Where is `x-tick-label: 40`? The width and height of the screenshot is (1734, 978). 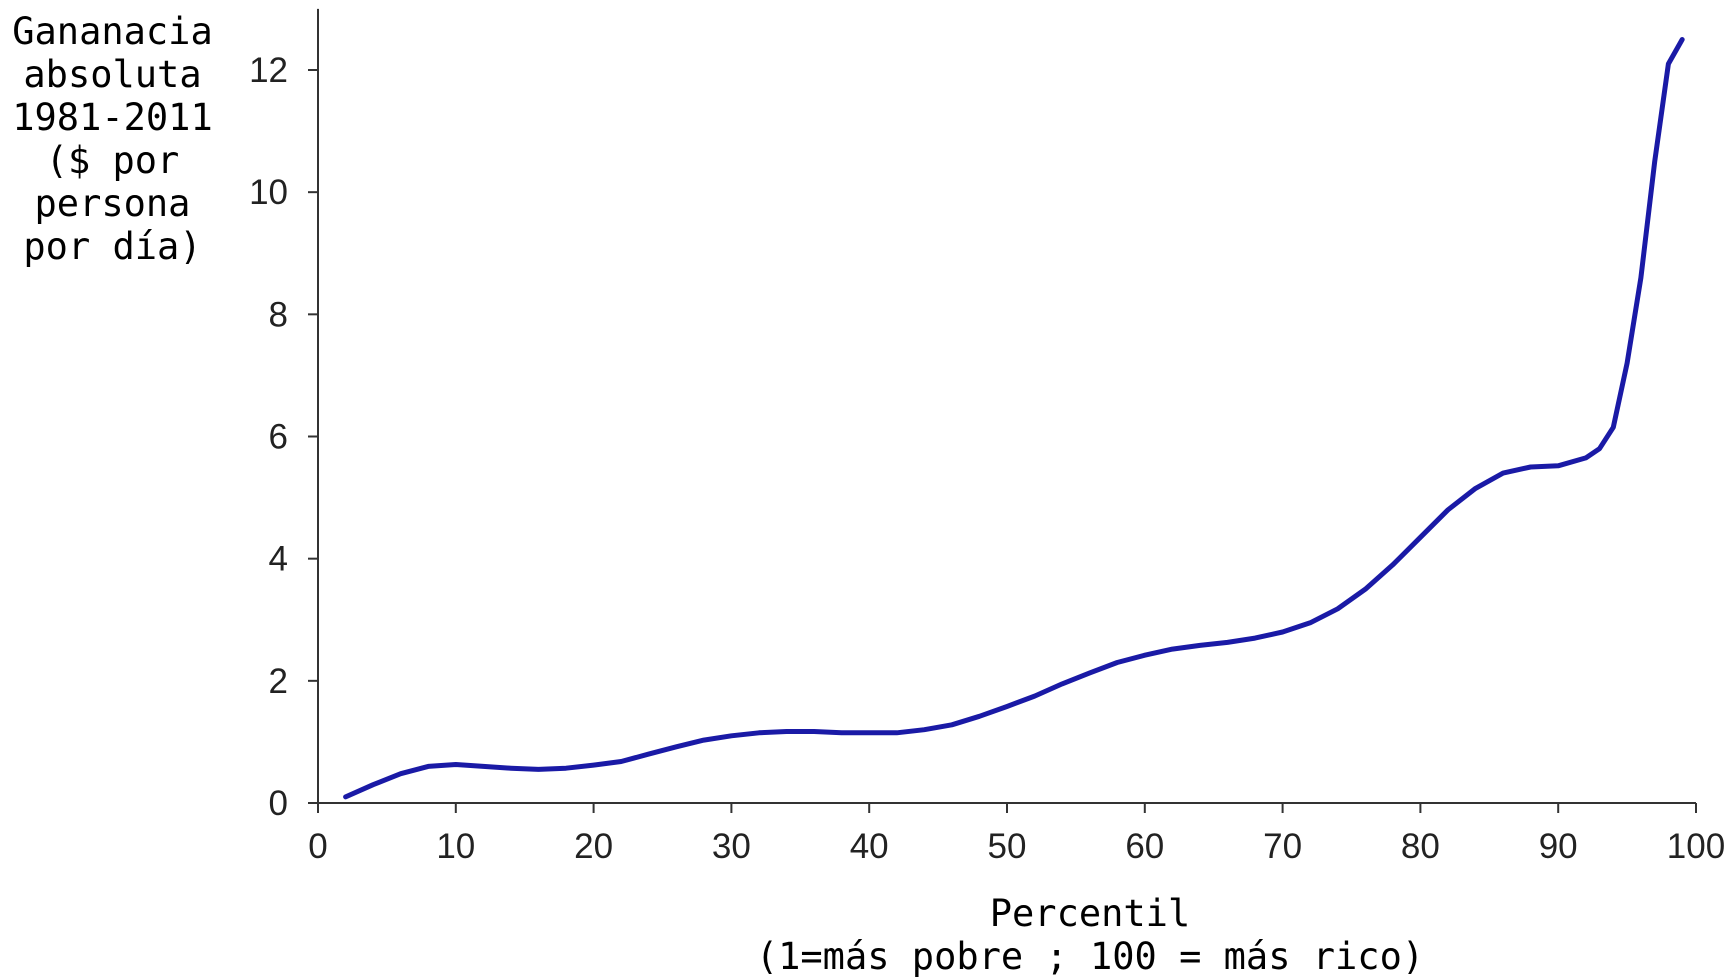 x-tick-label: 40 is located at coordinates (869, 846).